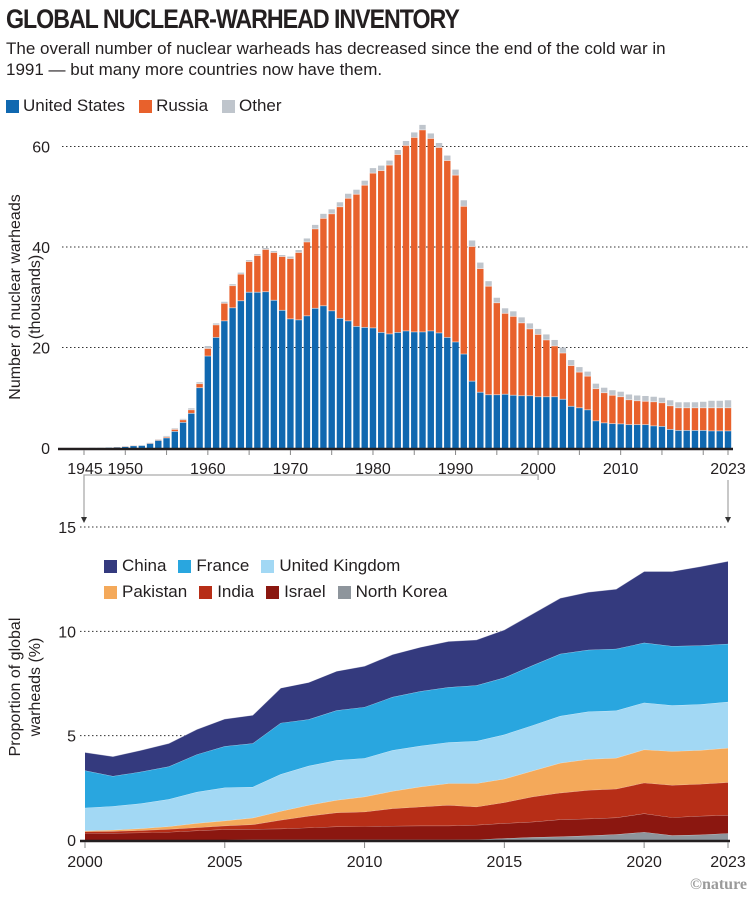 The image size is (751, 901). I want to click on bar-other-1988, so click(439, 145).